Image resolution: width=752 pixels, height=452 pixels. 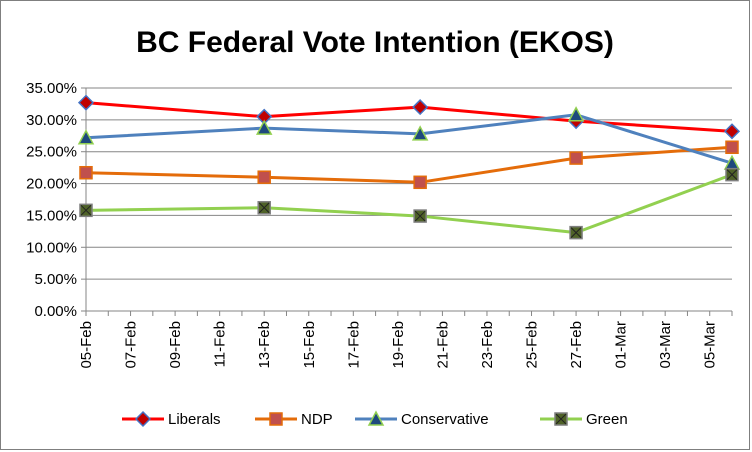 I want to click on x-tick-label: 27-Feb, so click(x=576, y=345).